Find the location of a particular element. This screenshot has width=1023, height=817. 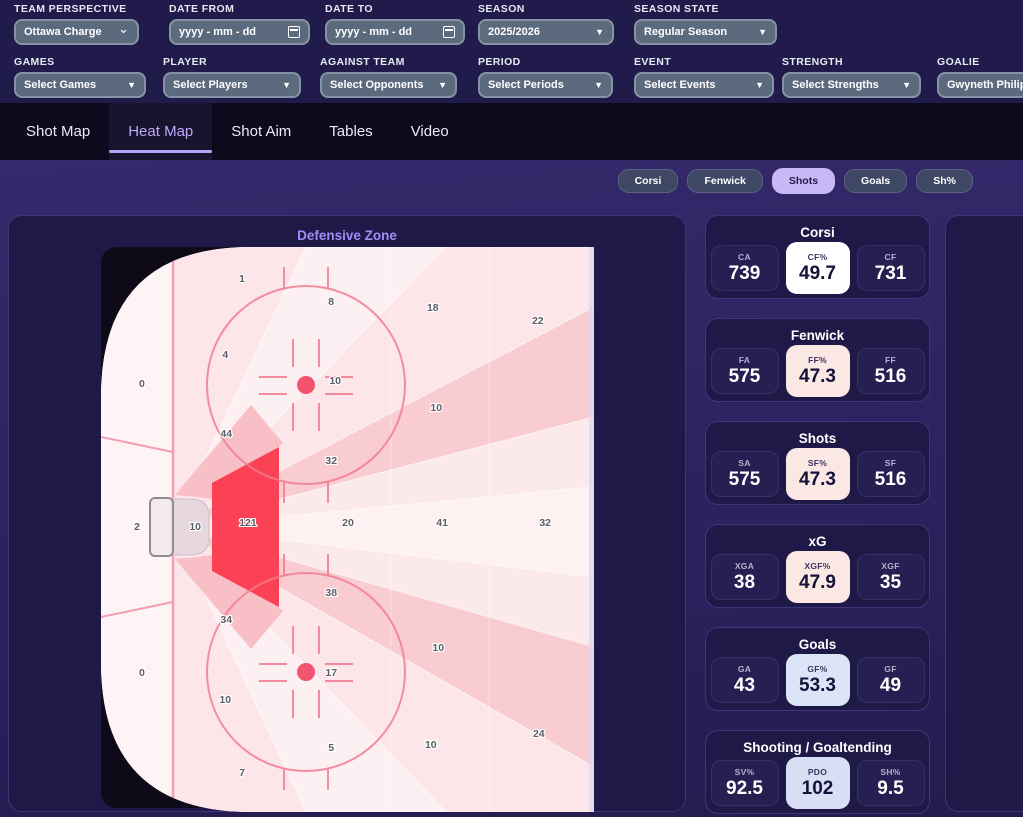

filter-label: SEASON is located at coordinates (501, 9).